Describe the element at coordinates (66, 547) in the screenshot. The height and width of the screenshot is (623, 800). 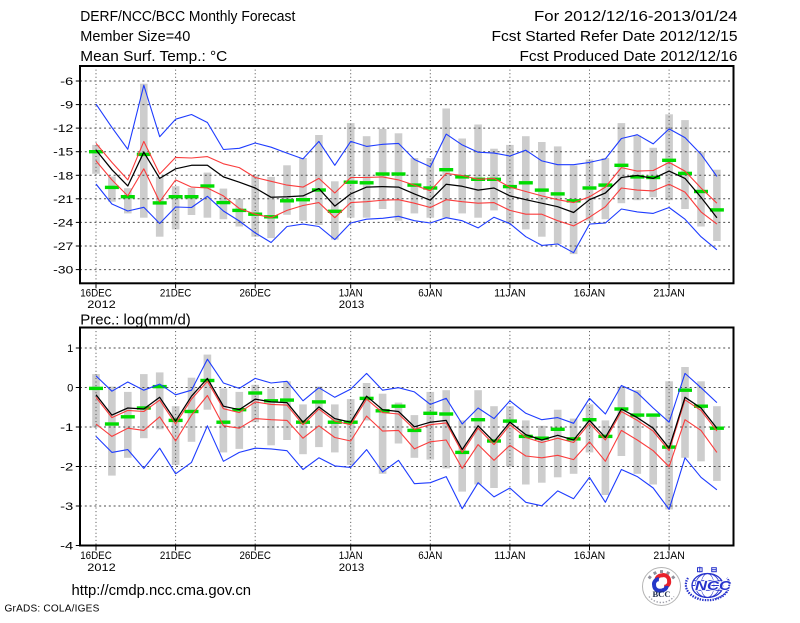
I see `svg-text: -4` at that location.